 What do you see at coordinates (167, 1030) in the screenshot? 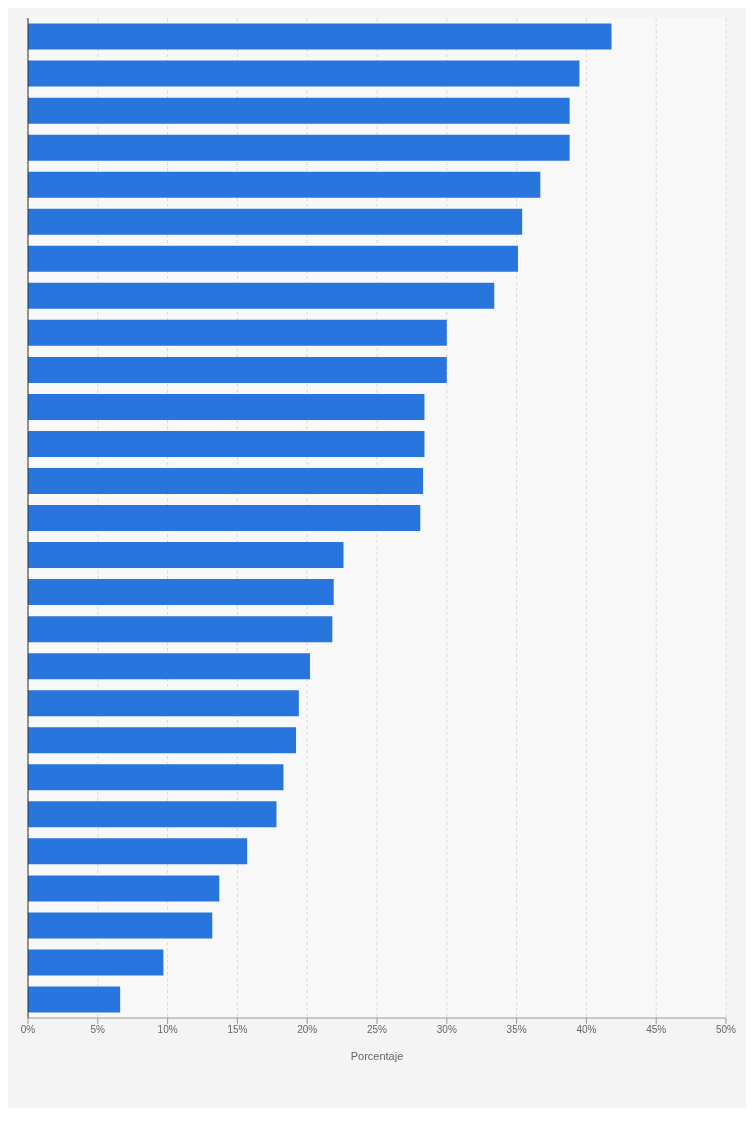
I see `x-tick-label: 10%` at bounding box center [167, 1030].